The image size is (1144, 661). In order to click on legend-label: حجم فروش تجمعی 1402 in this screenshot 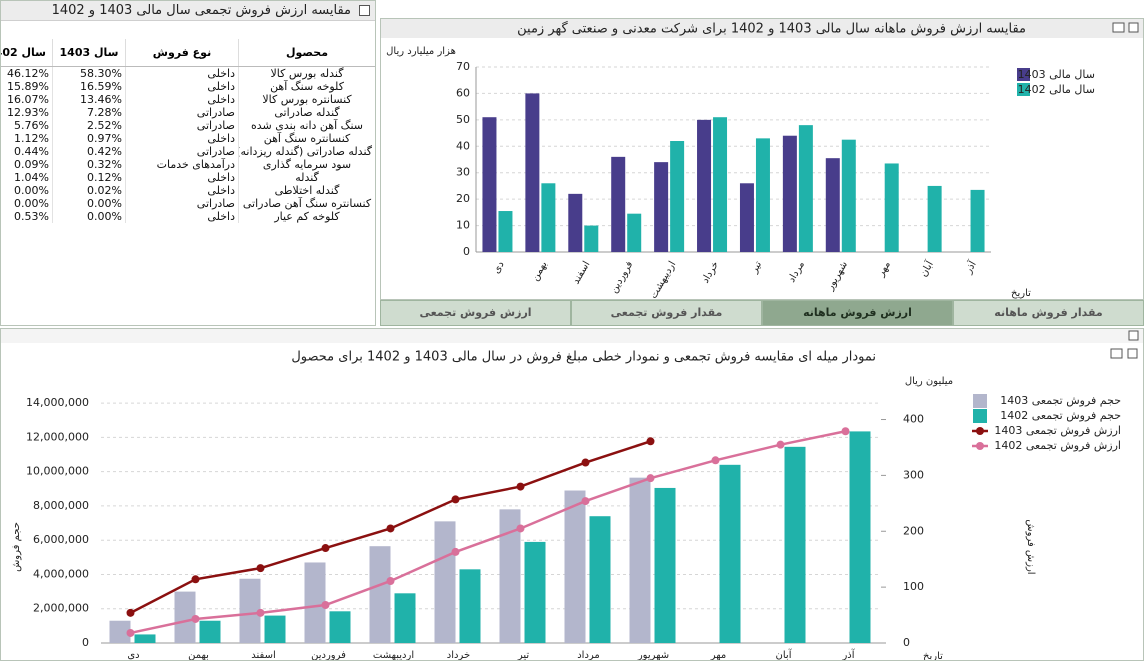, I will do `click(1060, 415)`.